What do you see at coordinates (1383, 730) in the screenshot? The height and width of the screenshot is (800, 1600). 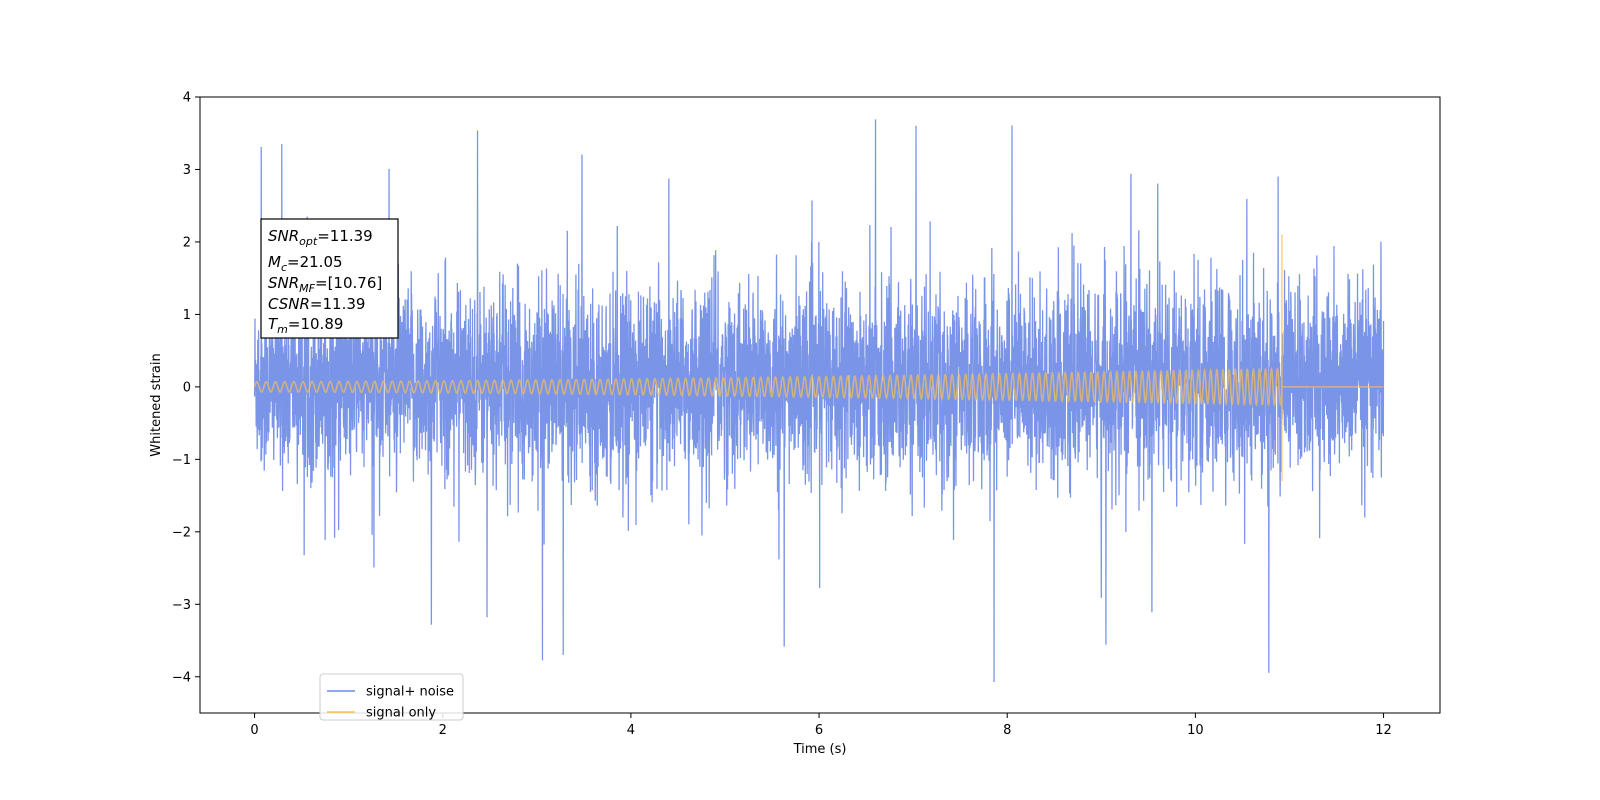 I see `x-tick-label: 12` at bounding box center [1383, 730].